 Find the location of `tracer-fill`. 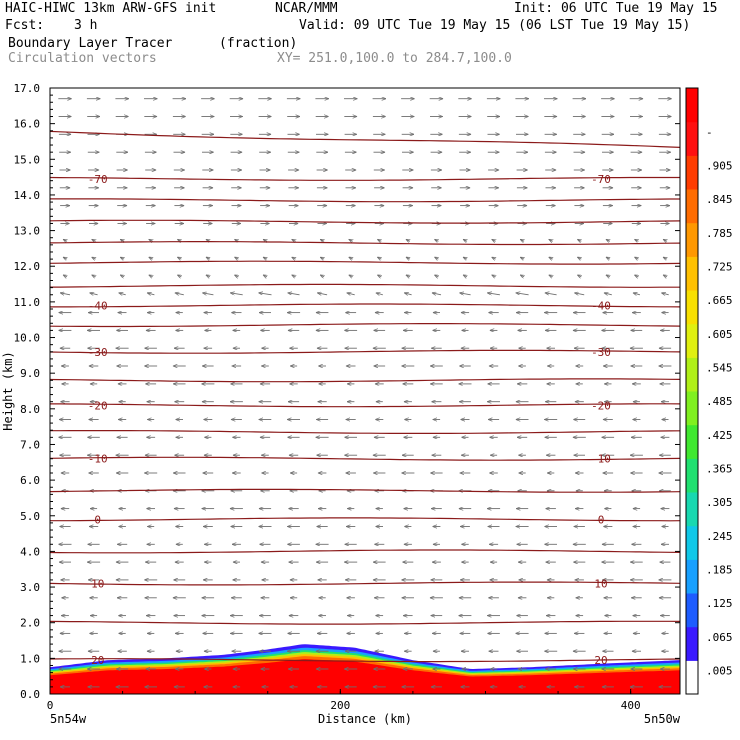

tracer-fill is located at coordinates (365, 669).